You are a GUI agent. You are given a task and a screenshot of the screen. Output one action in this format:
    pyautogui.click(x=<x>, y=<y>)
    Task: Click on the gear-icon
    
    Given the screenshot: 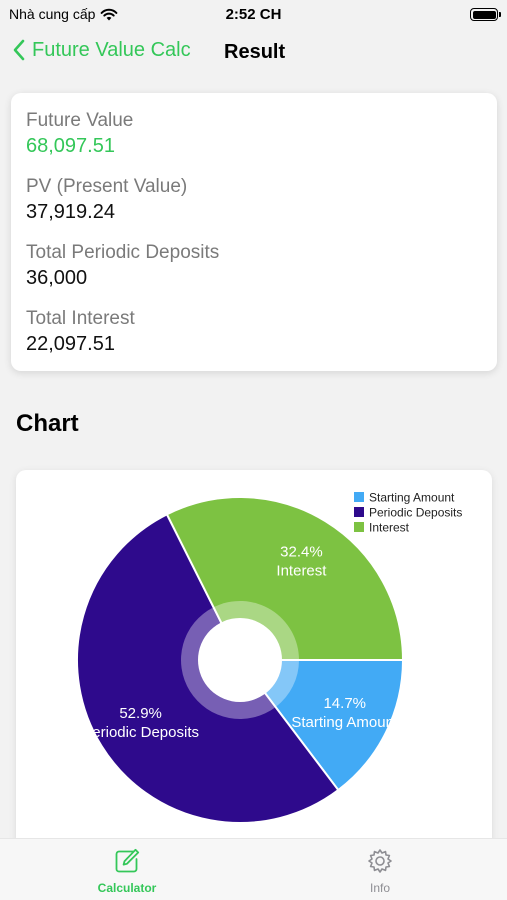 What is the action you would take?
    pyautogui.click(x=380, y=861)
    